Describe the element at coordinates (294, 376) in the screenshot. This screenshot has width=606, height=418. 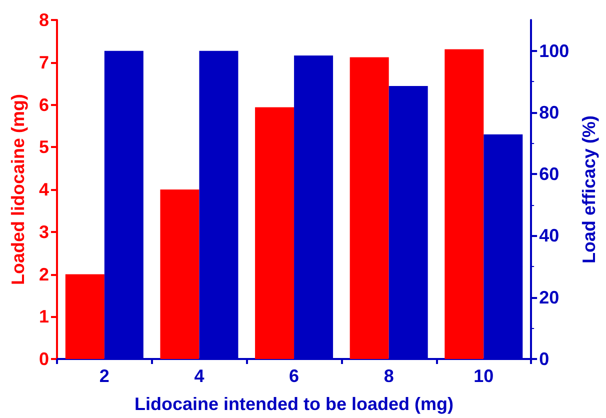
I see `x-tick-label: 6` at that location.